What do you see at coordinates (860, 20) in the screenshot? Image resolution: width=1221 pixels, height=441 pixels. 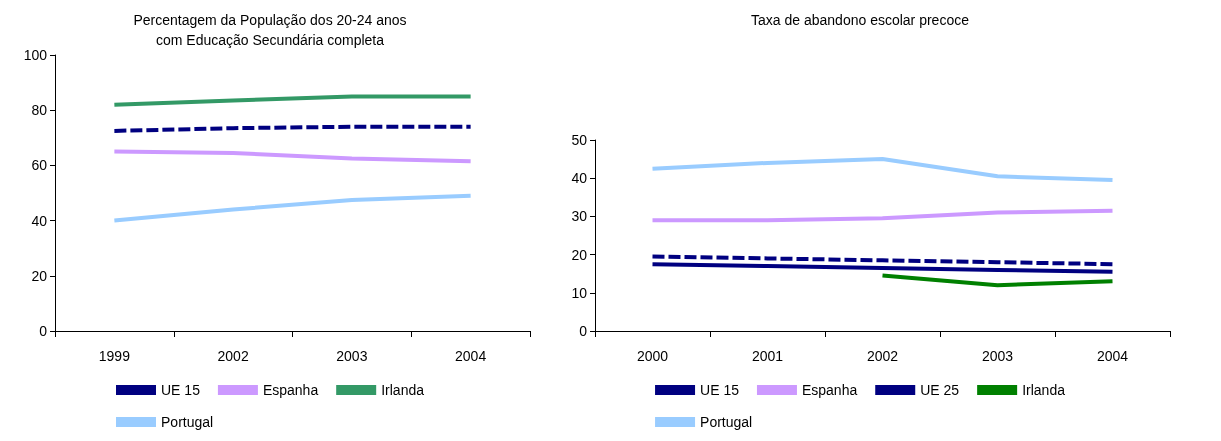 I see `chart-title: Taxa de abandono escolar precoce` at bounding box center [860, 20].